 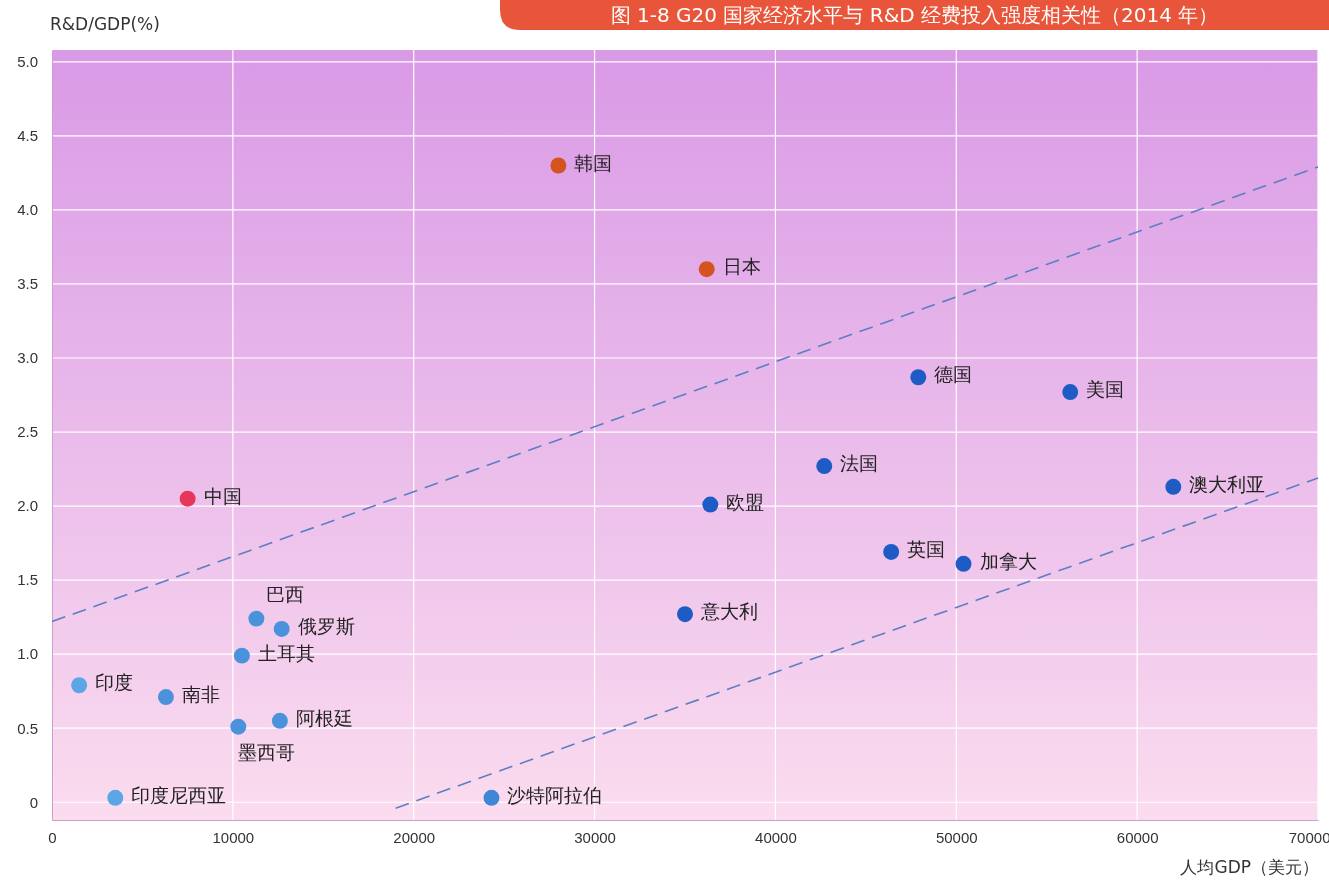 What do you see at coordinates (233, 837) in the screenshot?
I see `x-tick-label: 10000` at bounding box center [233, 837].